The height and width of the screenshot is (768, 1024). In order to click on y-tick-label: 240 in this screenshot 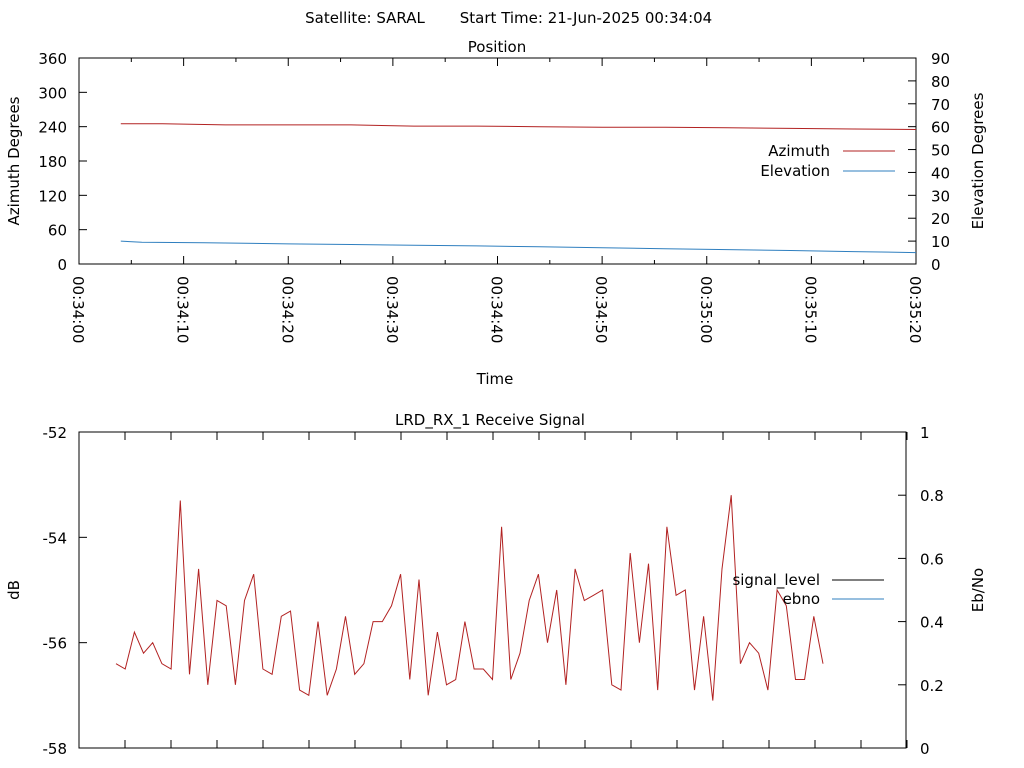, I will do `click(52, 128)`.